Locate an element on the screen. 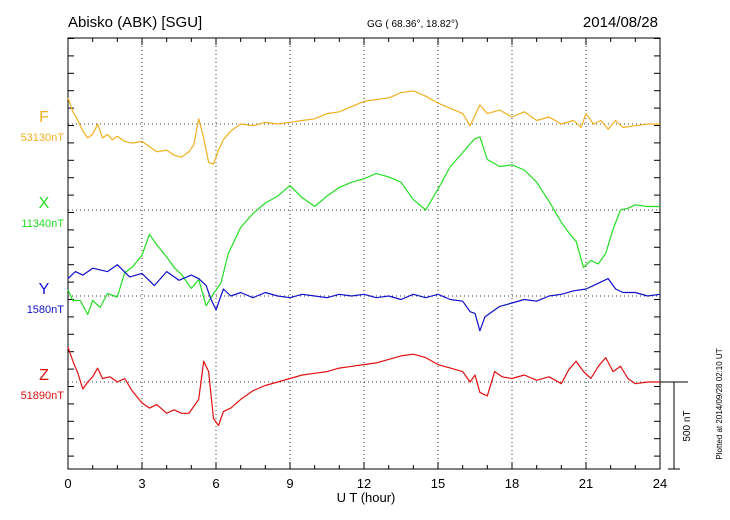 The width and height of the screenshot is (730, 520). x-tick-label-9: 9 is located at coordinates (289, 483).